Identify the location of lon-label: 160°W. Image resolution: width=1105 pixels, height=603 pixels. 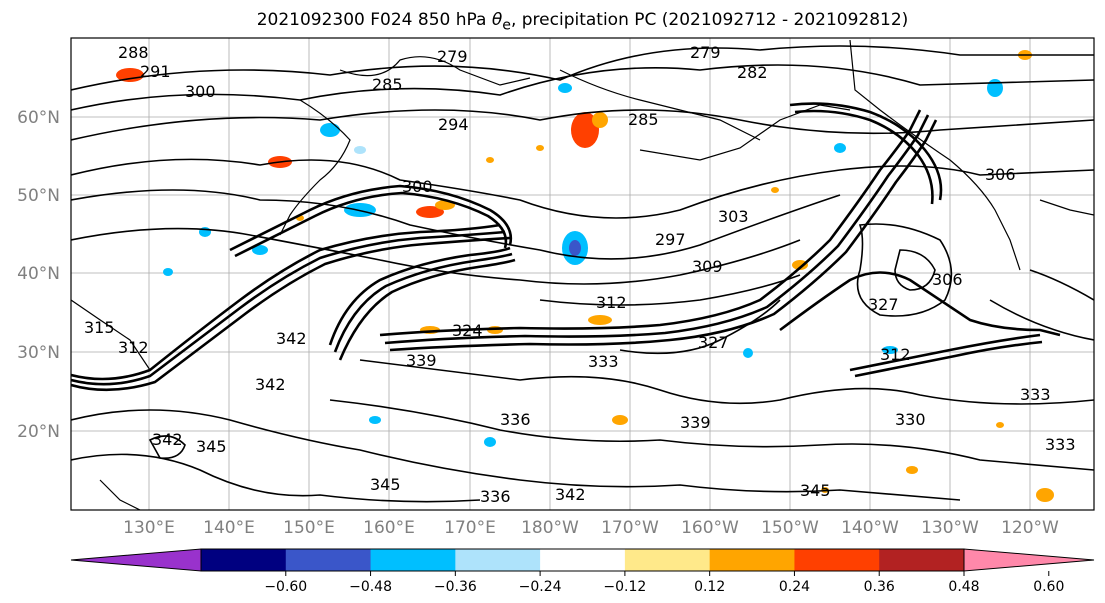
(710, 528).